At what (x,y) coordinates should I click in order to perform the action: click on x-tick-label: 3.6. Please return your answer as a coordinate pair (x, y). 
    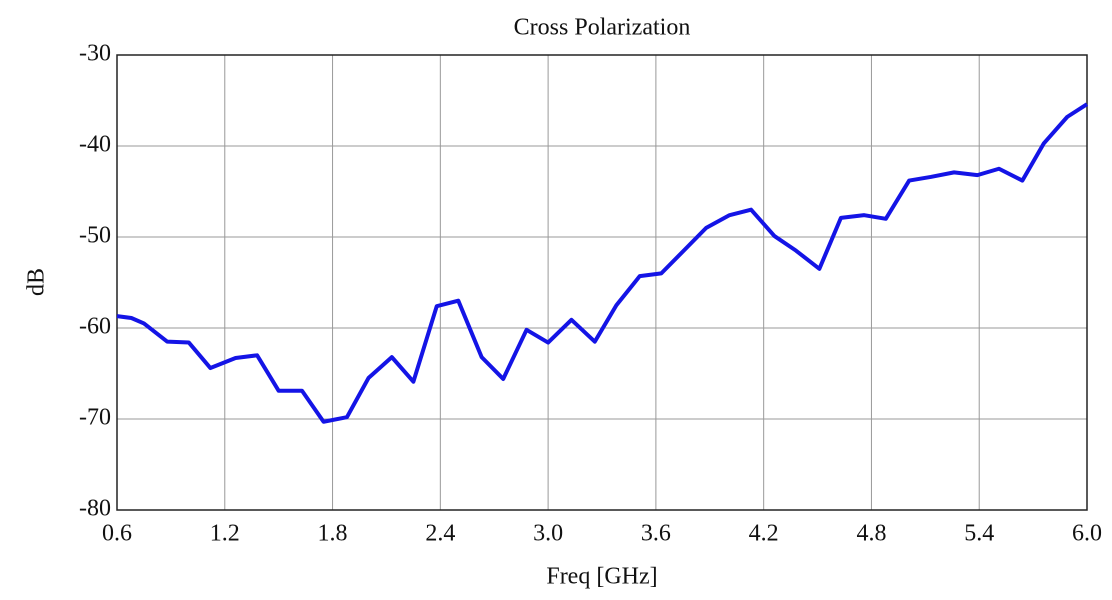
    Looking at the image, I should click on (656, 534).